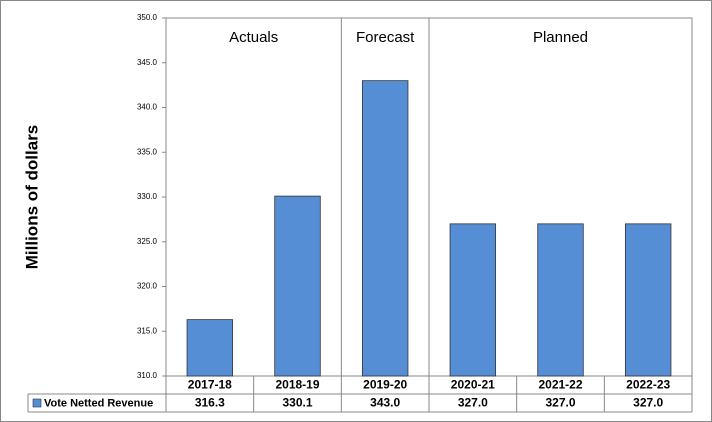  What do you see at coordinates (147, 286) in the screenshot?
I see `y-tick-label: 320.0` at bounding box center [147, 286].